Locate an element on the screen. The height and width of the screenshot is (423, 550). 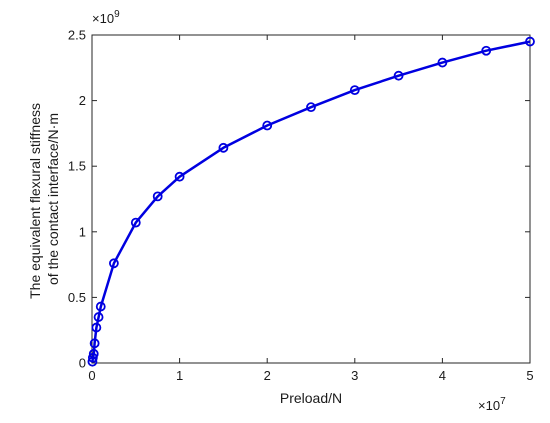
x-axis-label: Preload/N is located at coordinates (311, 398).